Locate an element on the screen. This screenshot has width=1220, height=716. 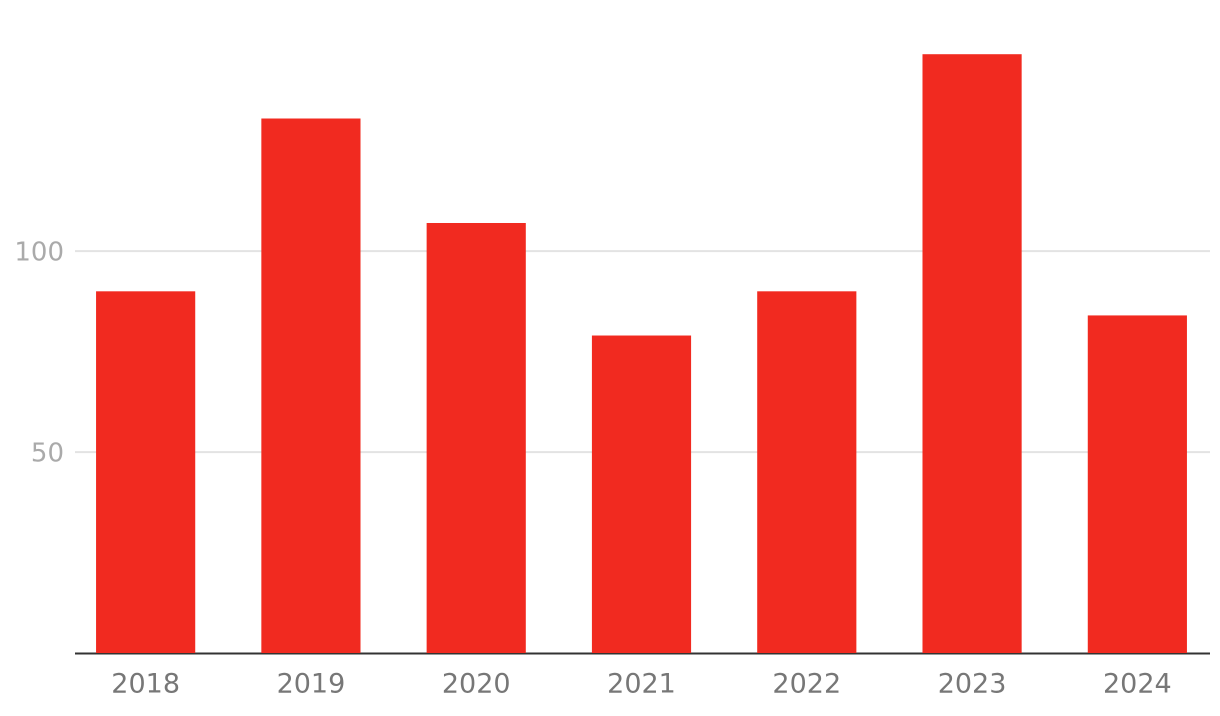
x-tick-label: 2021 is located at coordinates (641, 684).